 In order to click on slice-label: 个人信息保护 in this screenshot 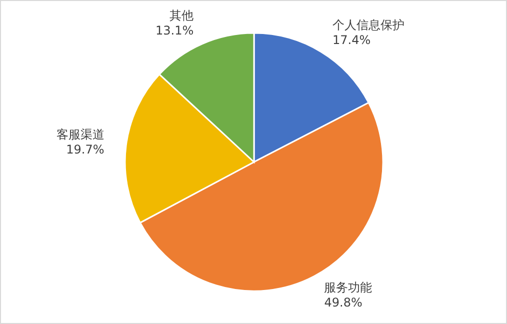, I will do `click(368, 25)`.